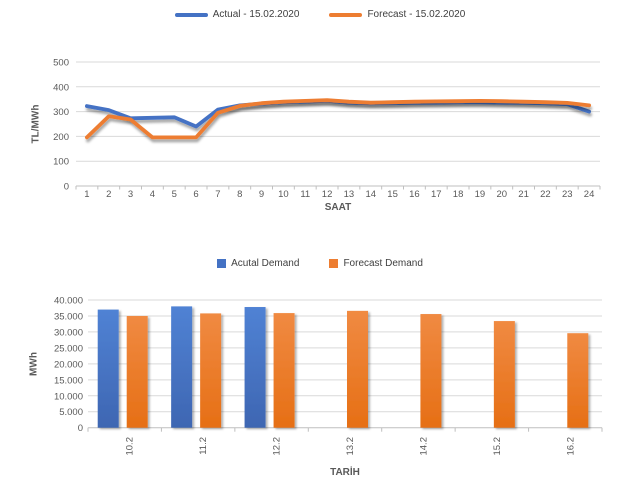  I want to click on actual-demand-swatch-icon, so click(222, 263).